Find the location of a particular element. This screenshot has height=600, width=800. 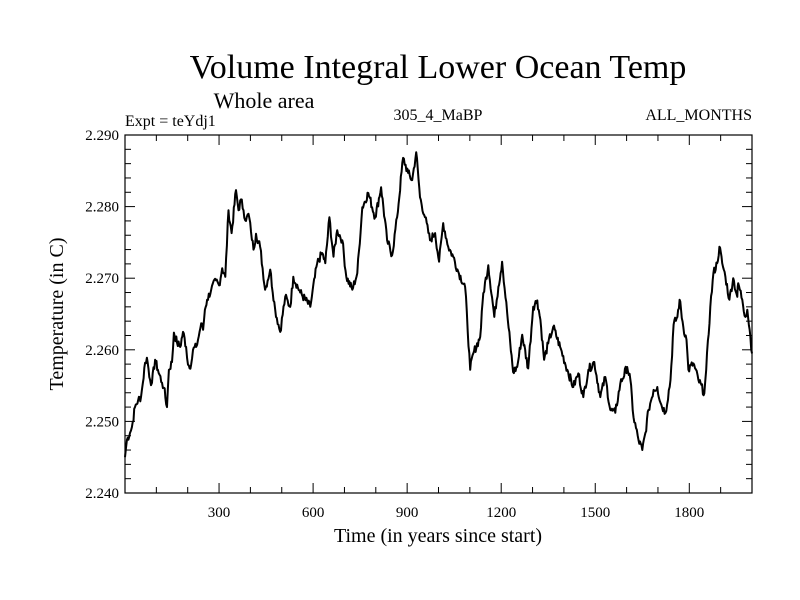

y-tick-label: 2.270 is located at coordinates (102, 279).